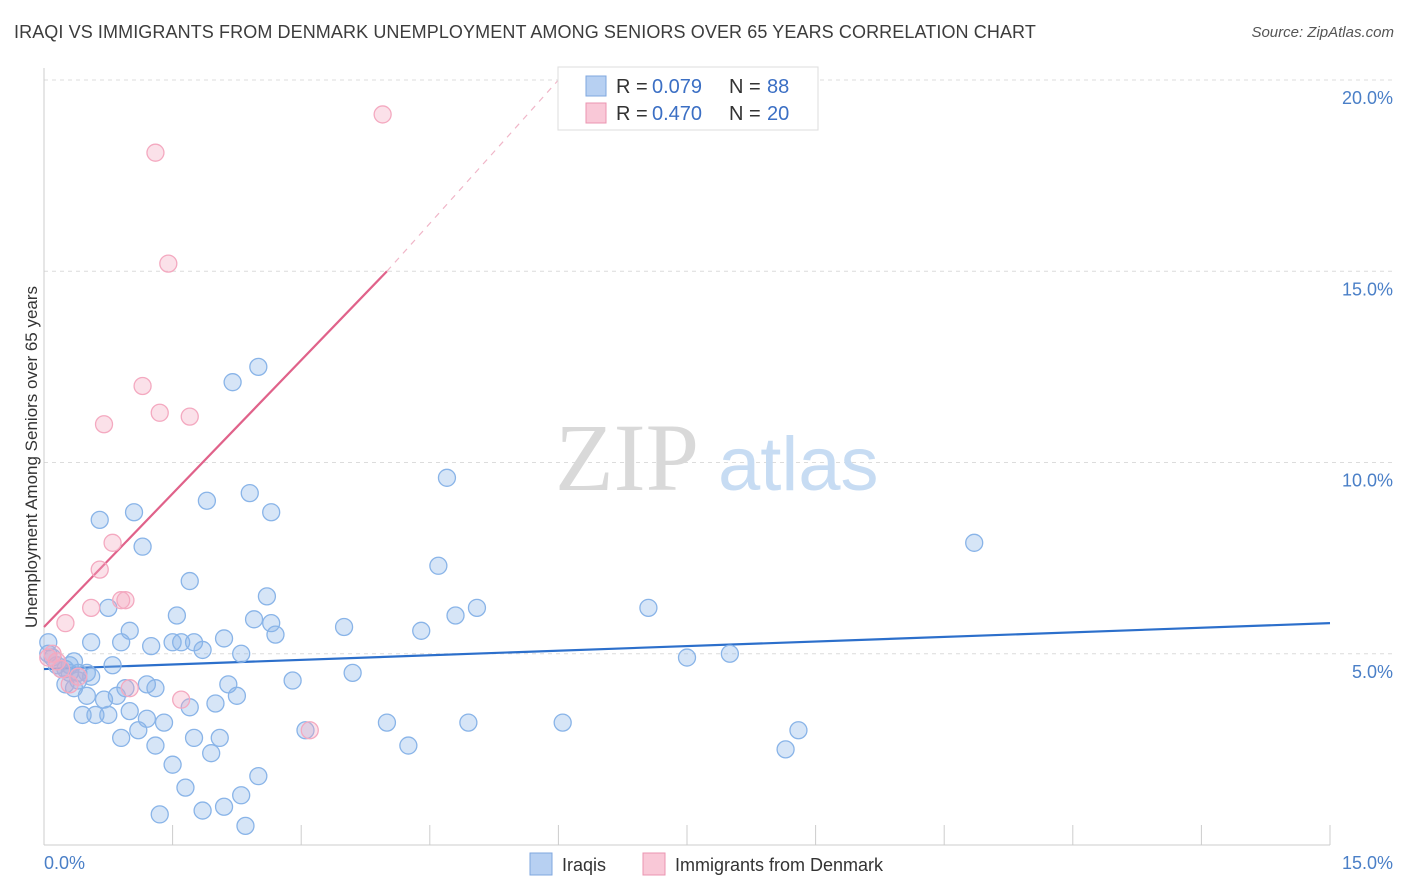  What do you see at coordinates (472, 175) in the screenshot?
I see `trend-extension-series1` at bounding box center [472, 175].